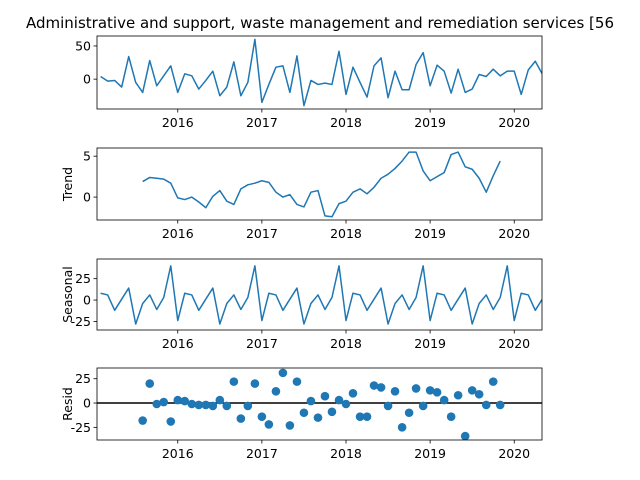 The image size is (640, 480). I want to click on trend-axes-frame, so click(319, 184).